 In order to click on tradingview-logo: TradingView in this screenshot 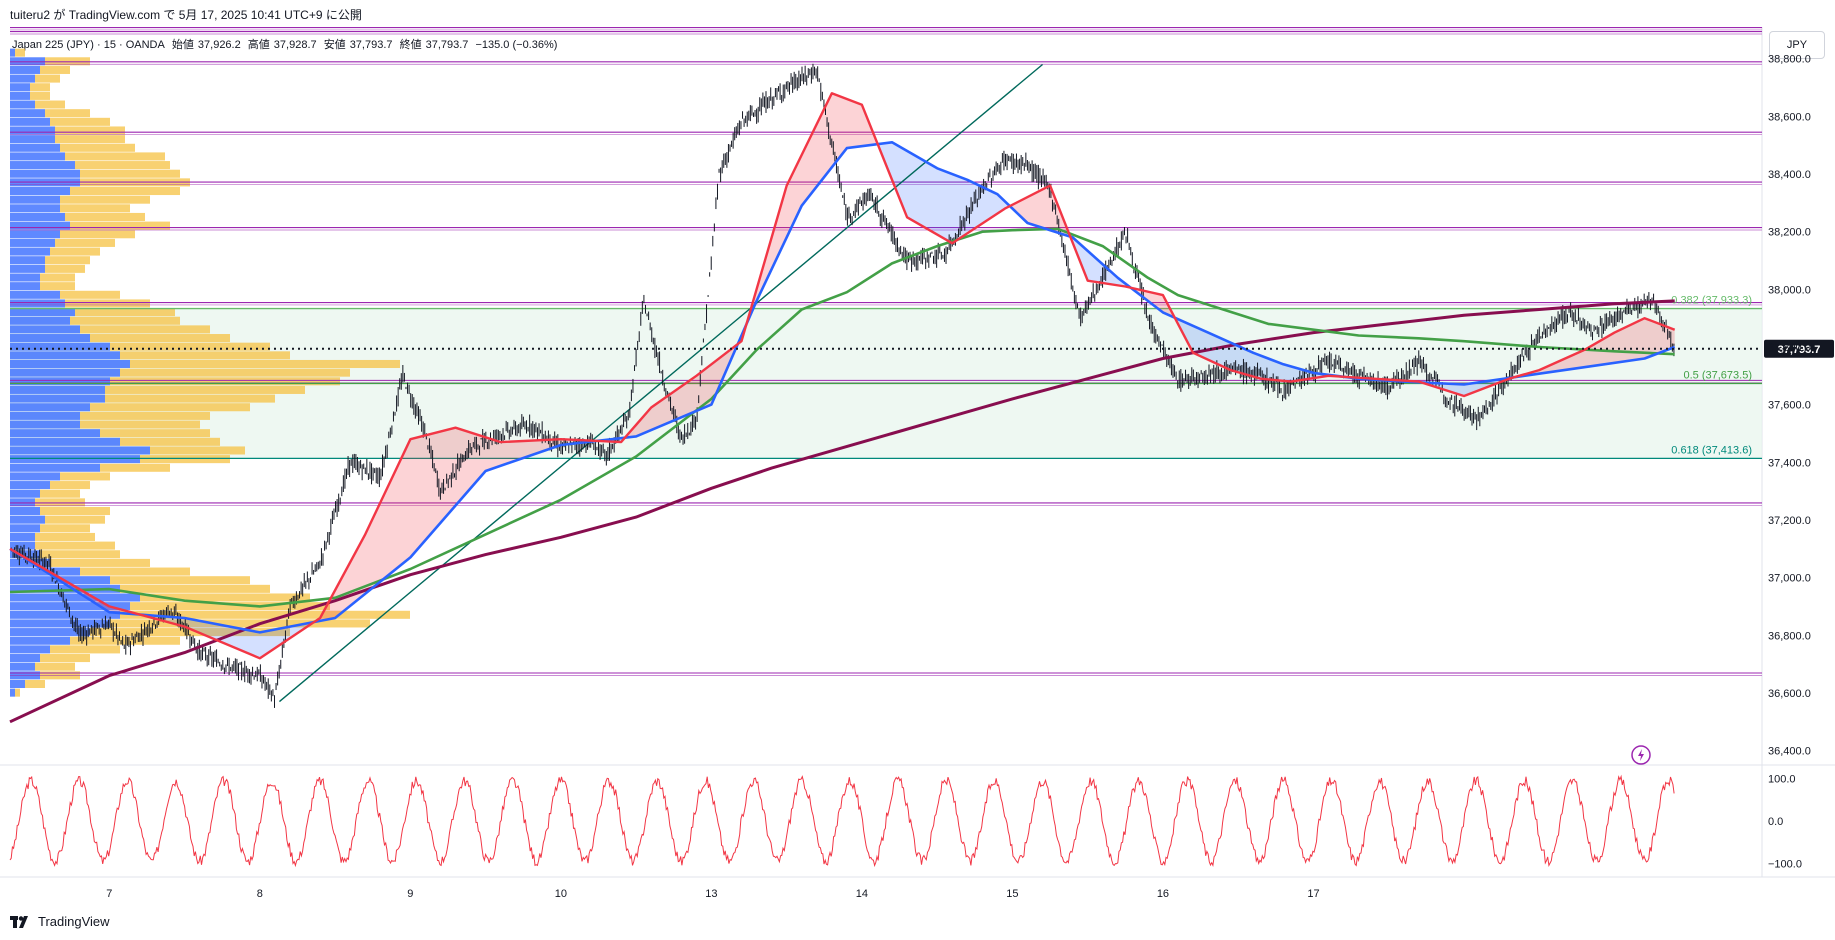, I will do `click(60, 921)`.